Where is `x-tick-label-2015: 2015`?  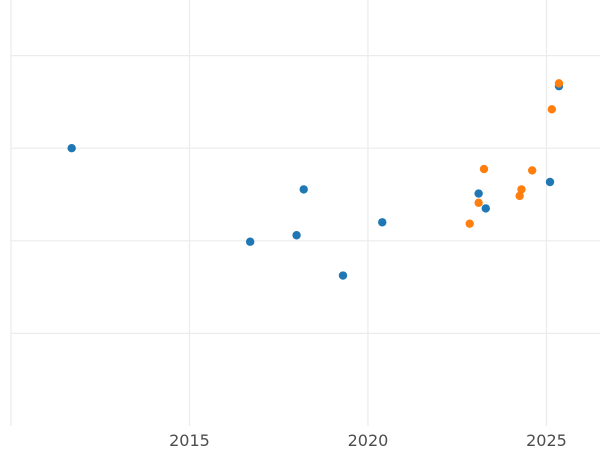 x-tick-label-2015: 2015 is located at coordinates (189, 440).